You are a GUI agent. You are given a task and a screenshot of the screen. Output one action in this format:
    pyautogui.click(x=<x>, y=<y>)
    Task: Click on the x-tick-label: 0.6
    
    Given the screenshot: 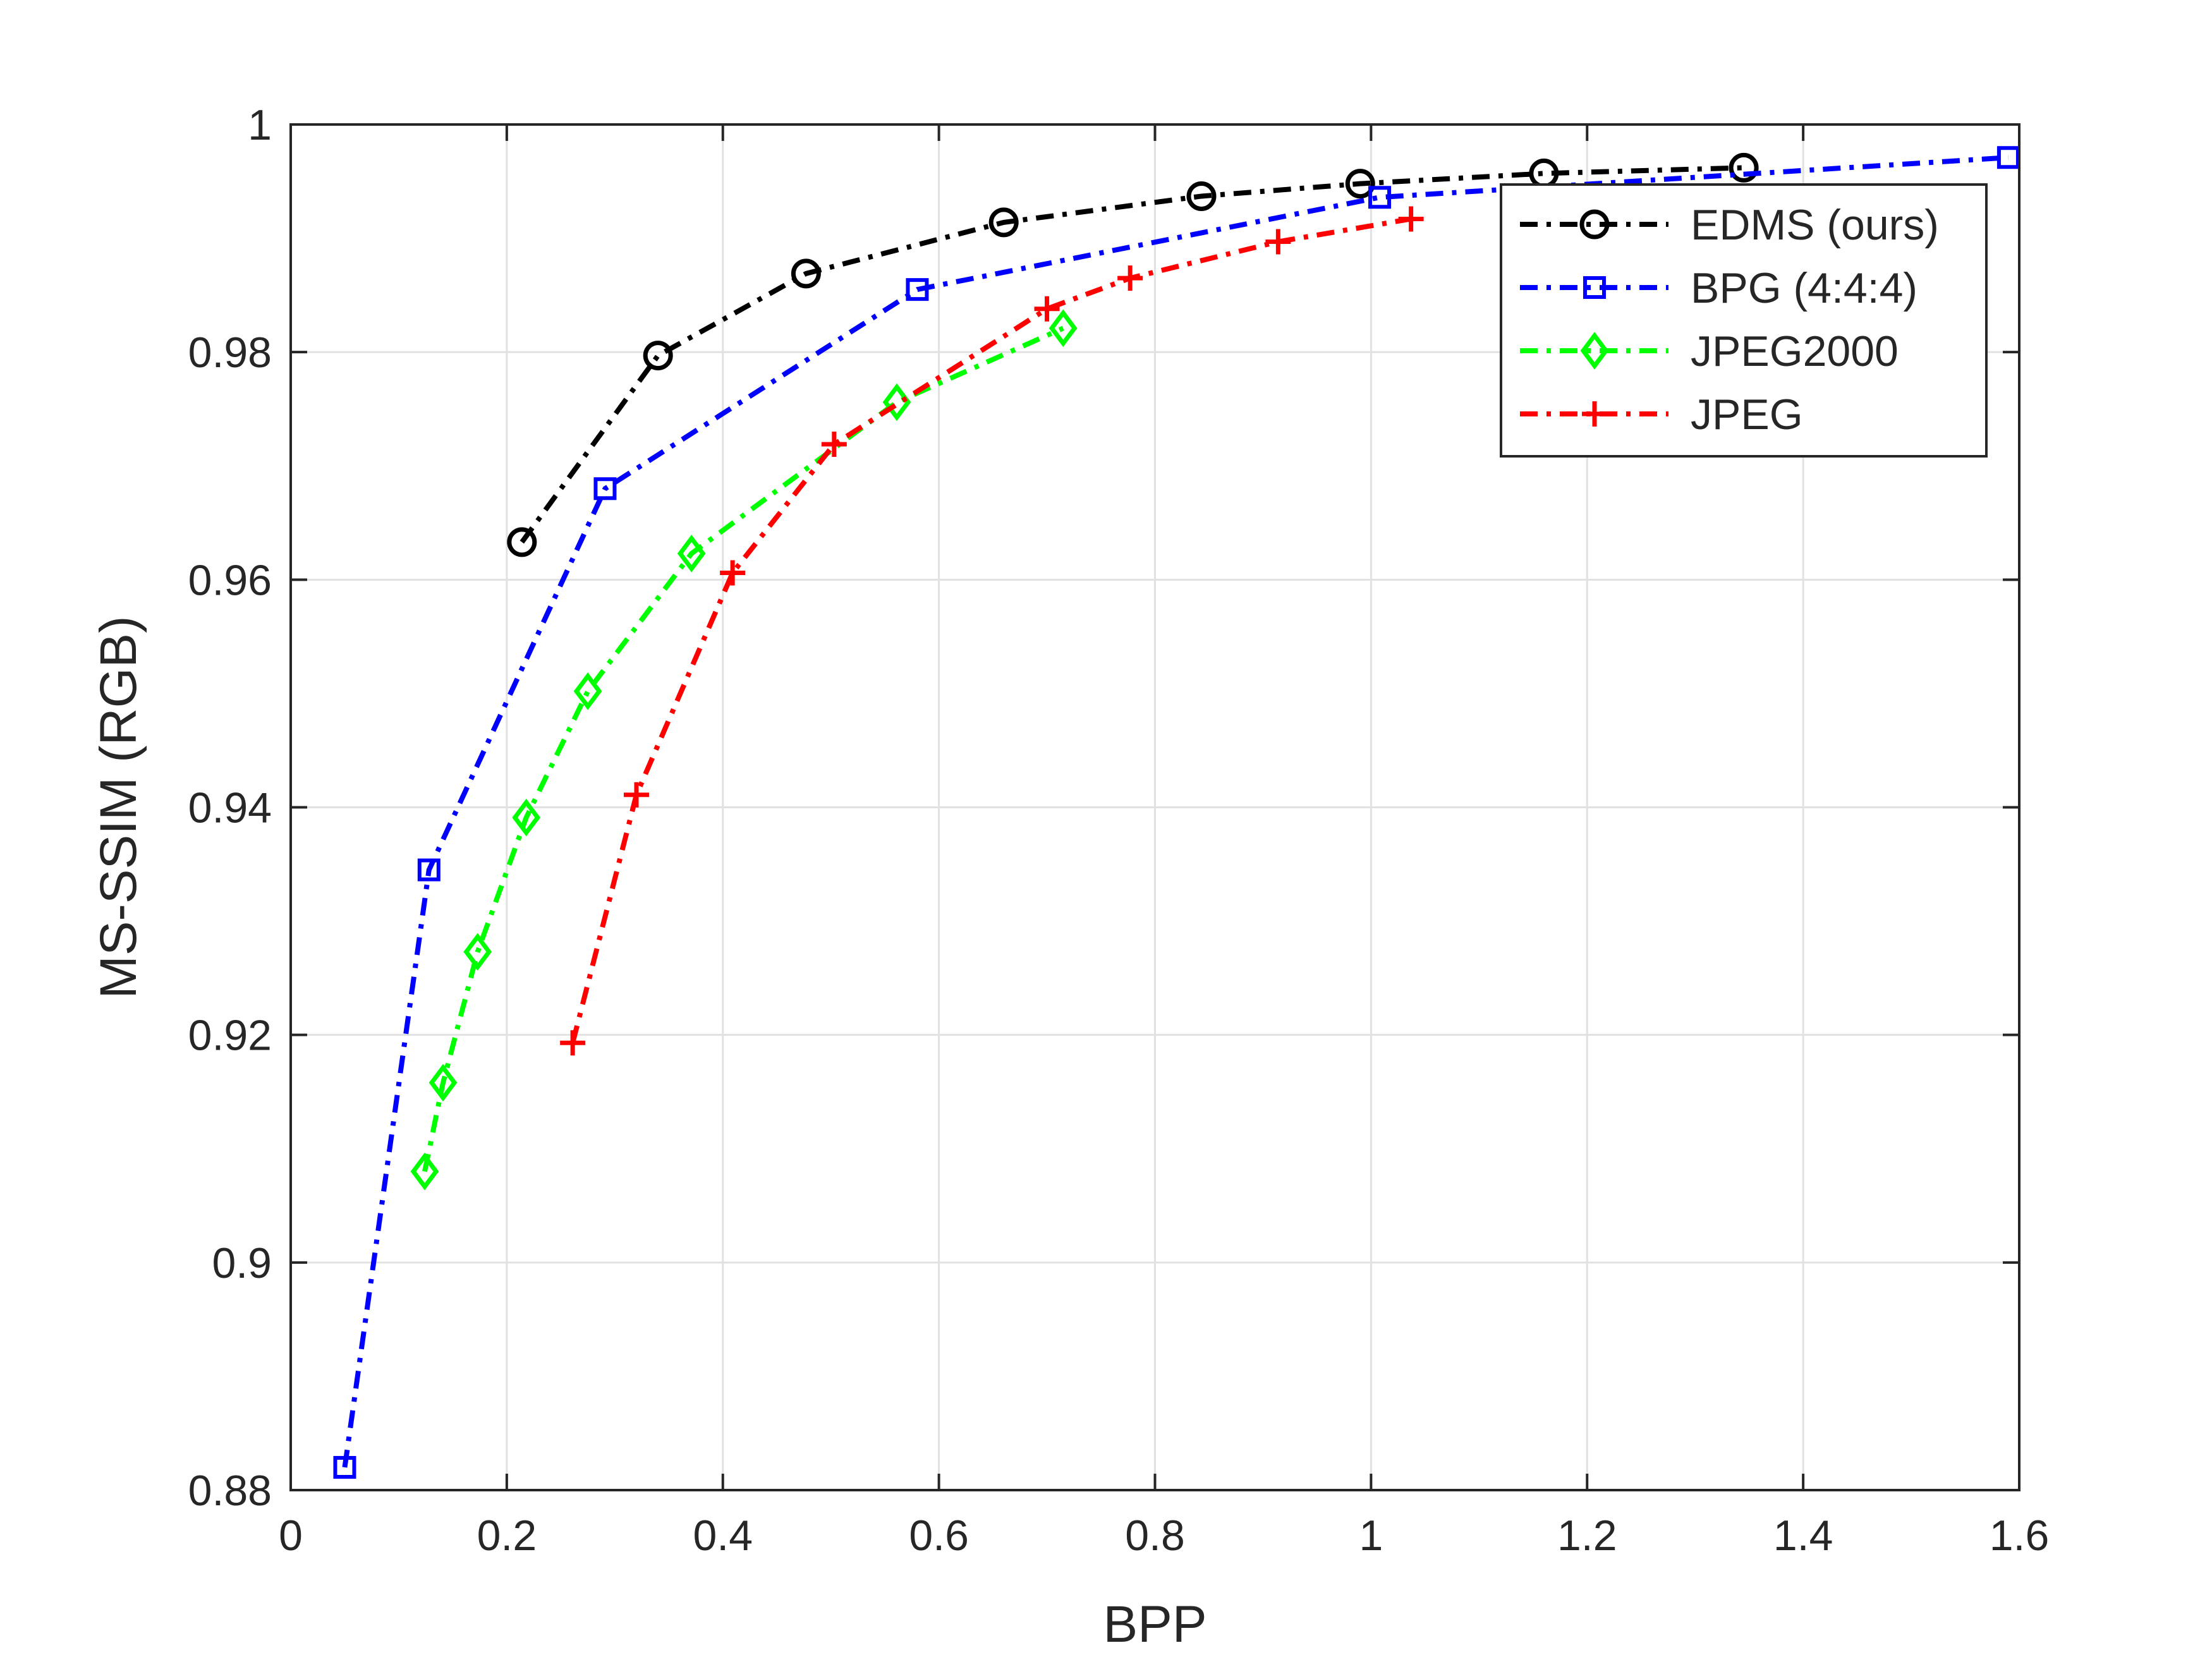 What is the action you would take?
    pyautogui.click(x=939, y=1536)
    